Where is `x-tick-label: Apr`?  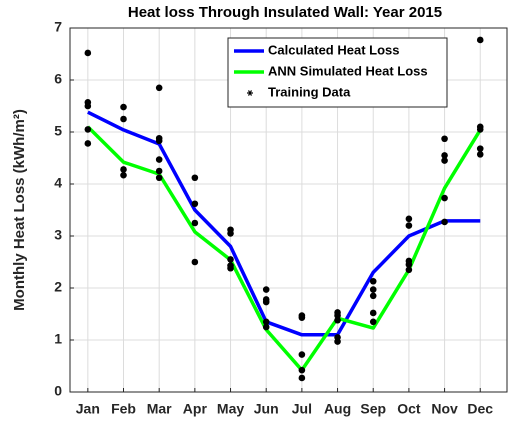 x-tick-label: Apr is located at coordinates (195, 409).